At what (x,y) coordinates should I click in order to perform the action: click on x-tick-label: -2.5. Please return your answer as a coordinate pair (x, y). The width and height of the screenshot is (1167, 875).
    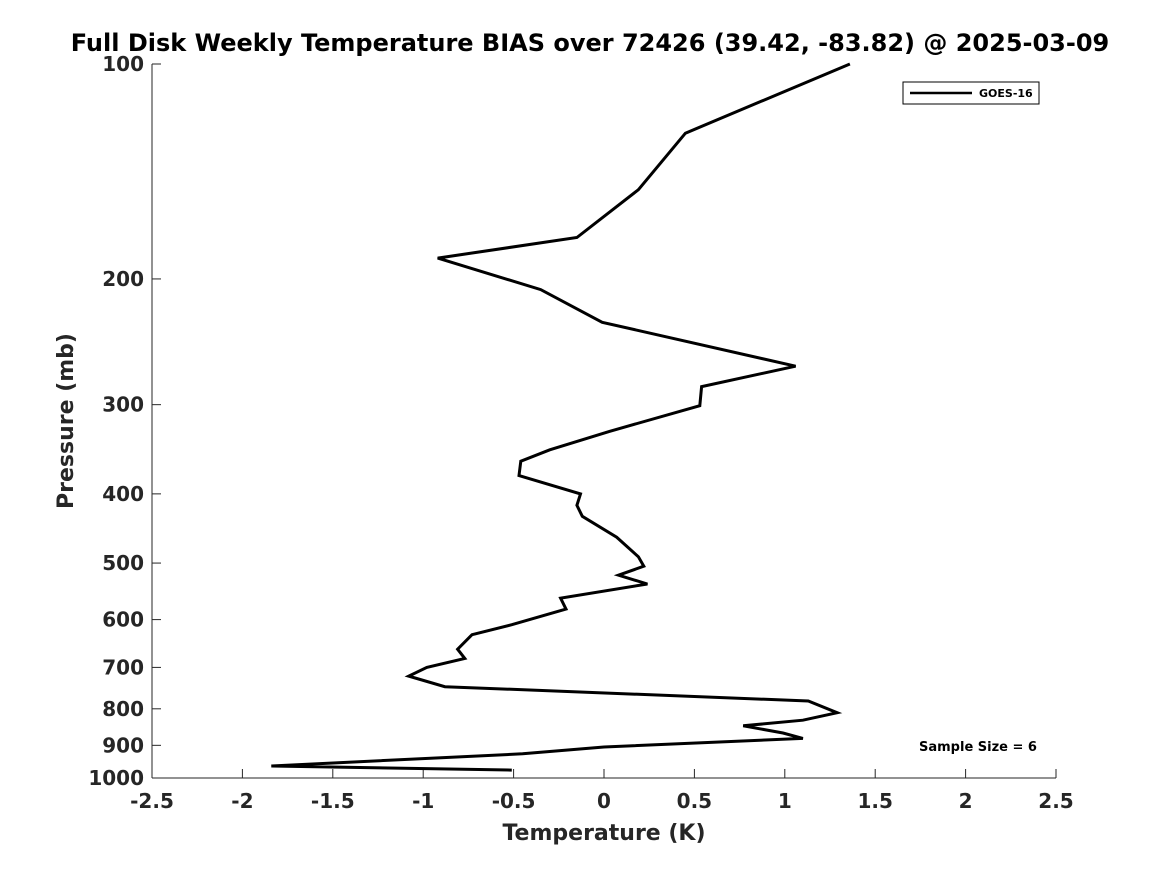
    Looking at the image, I should click on (152, 801).